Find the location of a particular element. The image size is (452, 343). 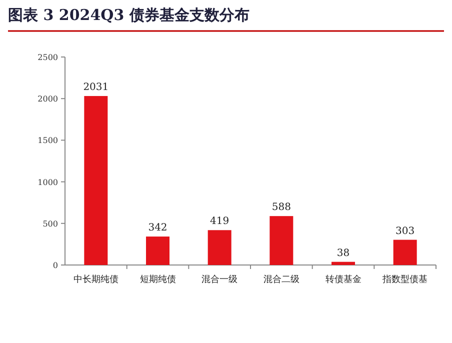

y-tick-label: 2500 is located at coordinates (48, 57).